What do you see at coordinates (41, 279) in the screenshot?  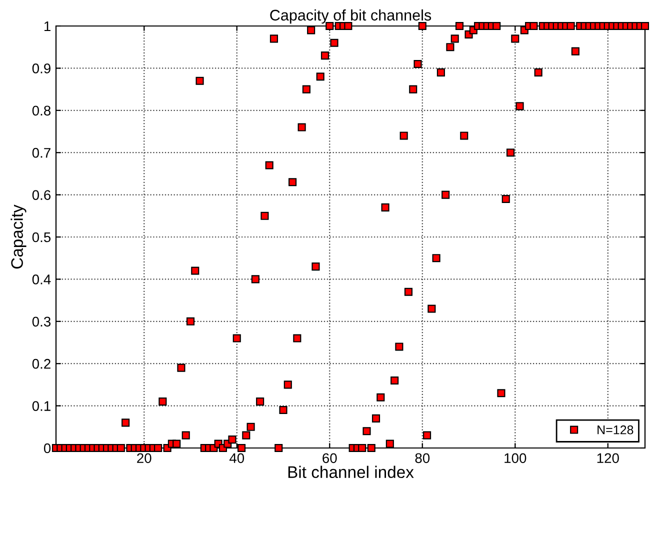 I see `y-tick-label: 0.4` at bounding box center [41, 279].